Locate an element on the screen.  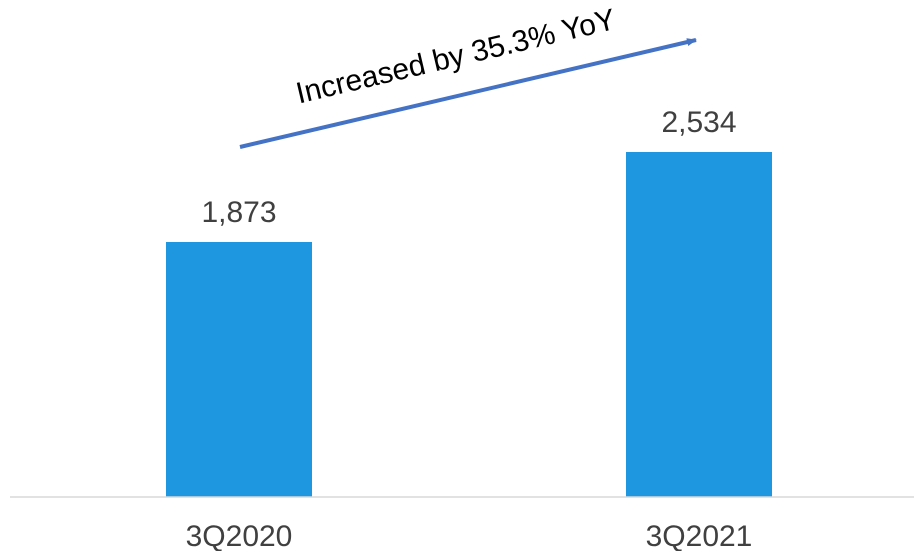
value-label-3Q2020: 1,873 is located at coordinates (238, 212).